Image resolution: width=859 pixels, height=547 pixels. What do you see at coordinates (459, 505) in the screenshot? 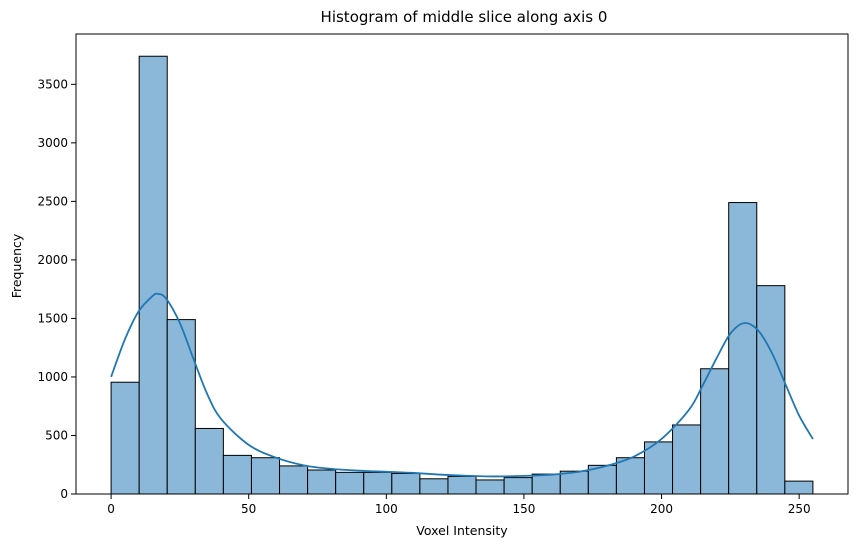
I see `x-axis: 0 50 100 150 200 250` at bounding box center [459, 505].